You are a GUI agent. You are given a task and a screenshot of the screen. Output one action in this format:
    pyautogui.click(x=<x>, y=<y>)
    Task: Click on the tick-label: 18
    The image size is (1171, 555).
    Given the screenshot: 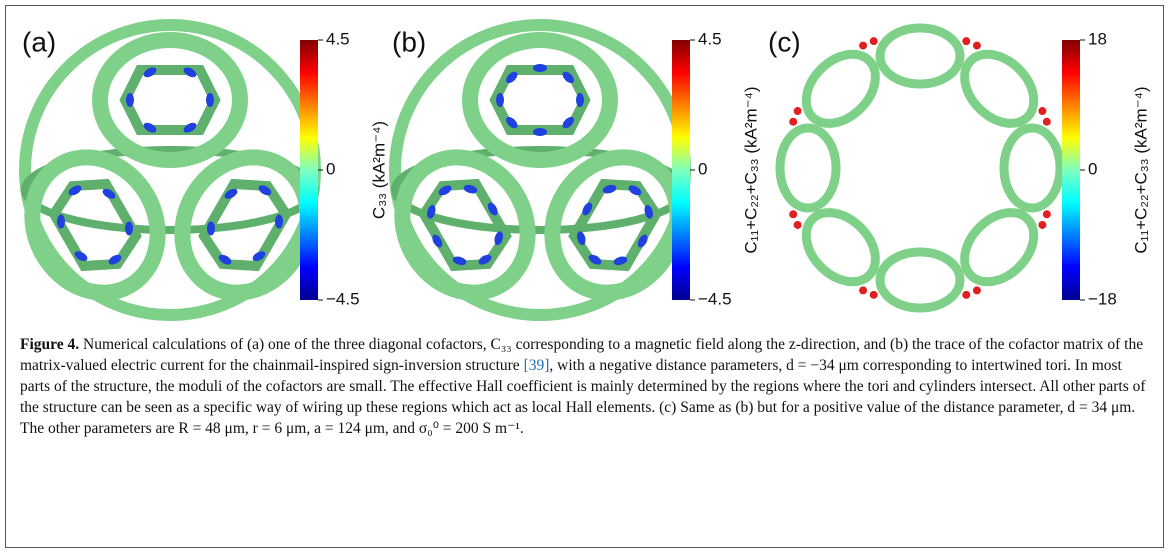 What is the action you would take?
    pyautogui.click(x=1097, y=38)
    